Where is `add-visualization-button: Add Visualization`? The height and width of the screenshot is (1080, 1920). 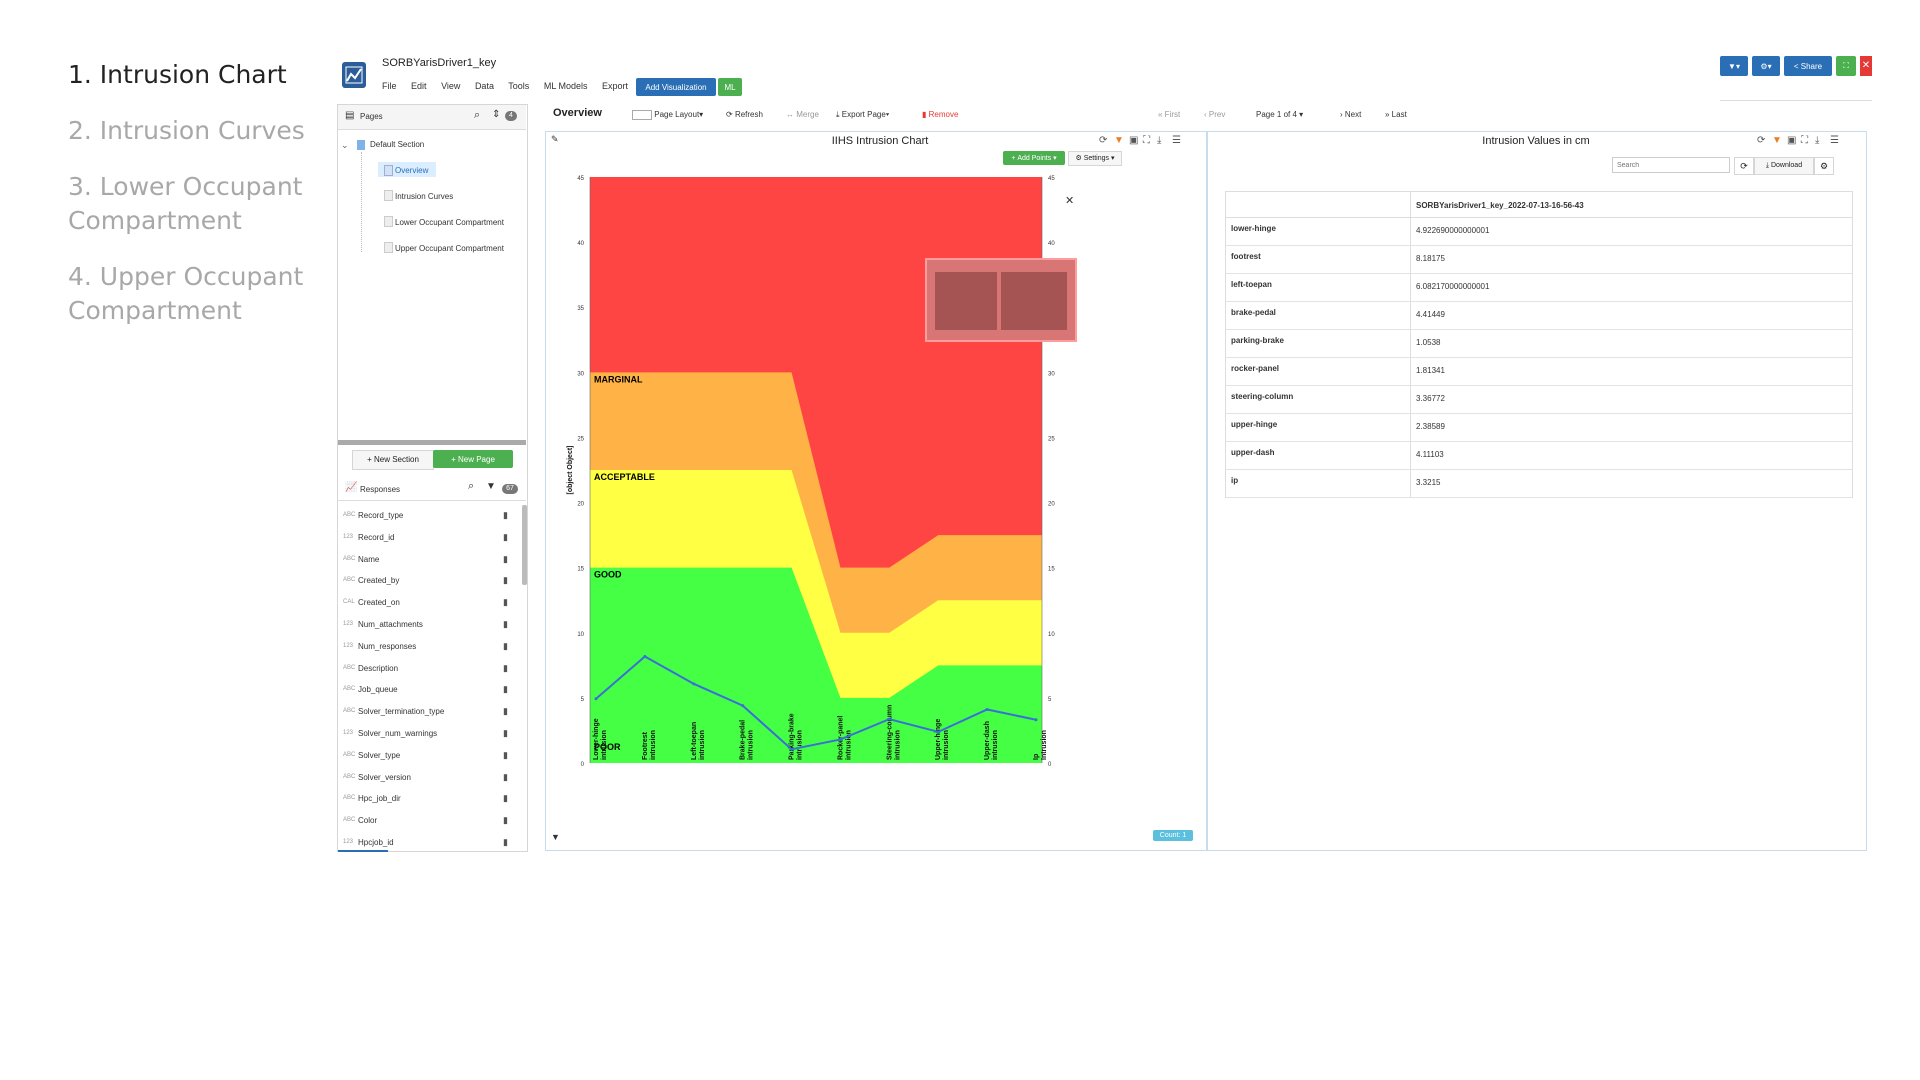 add-visualization-button: Add Visualization is located at coordinates (676, 87).